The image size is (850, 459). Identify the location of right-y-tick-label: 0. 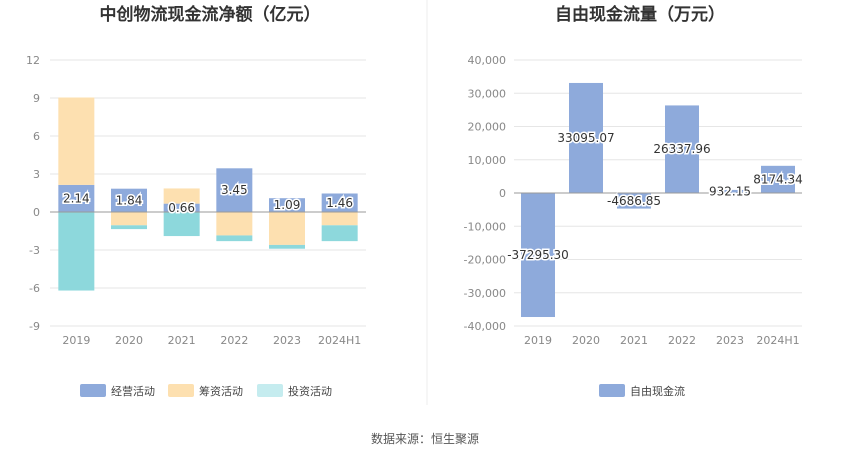
(502, 193).